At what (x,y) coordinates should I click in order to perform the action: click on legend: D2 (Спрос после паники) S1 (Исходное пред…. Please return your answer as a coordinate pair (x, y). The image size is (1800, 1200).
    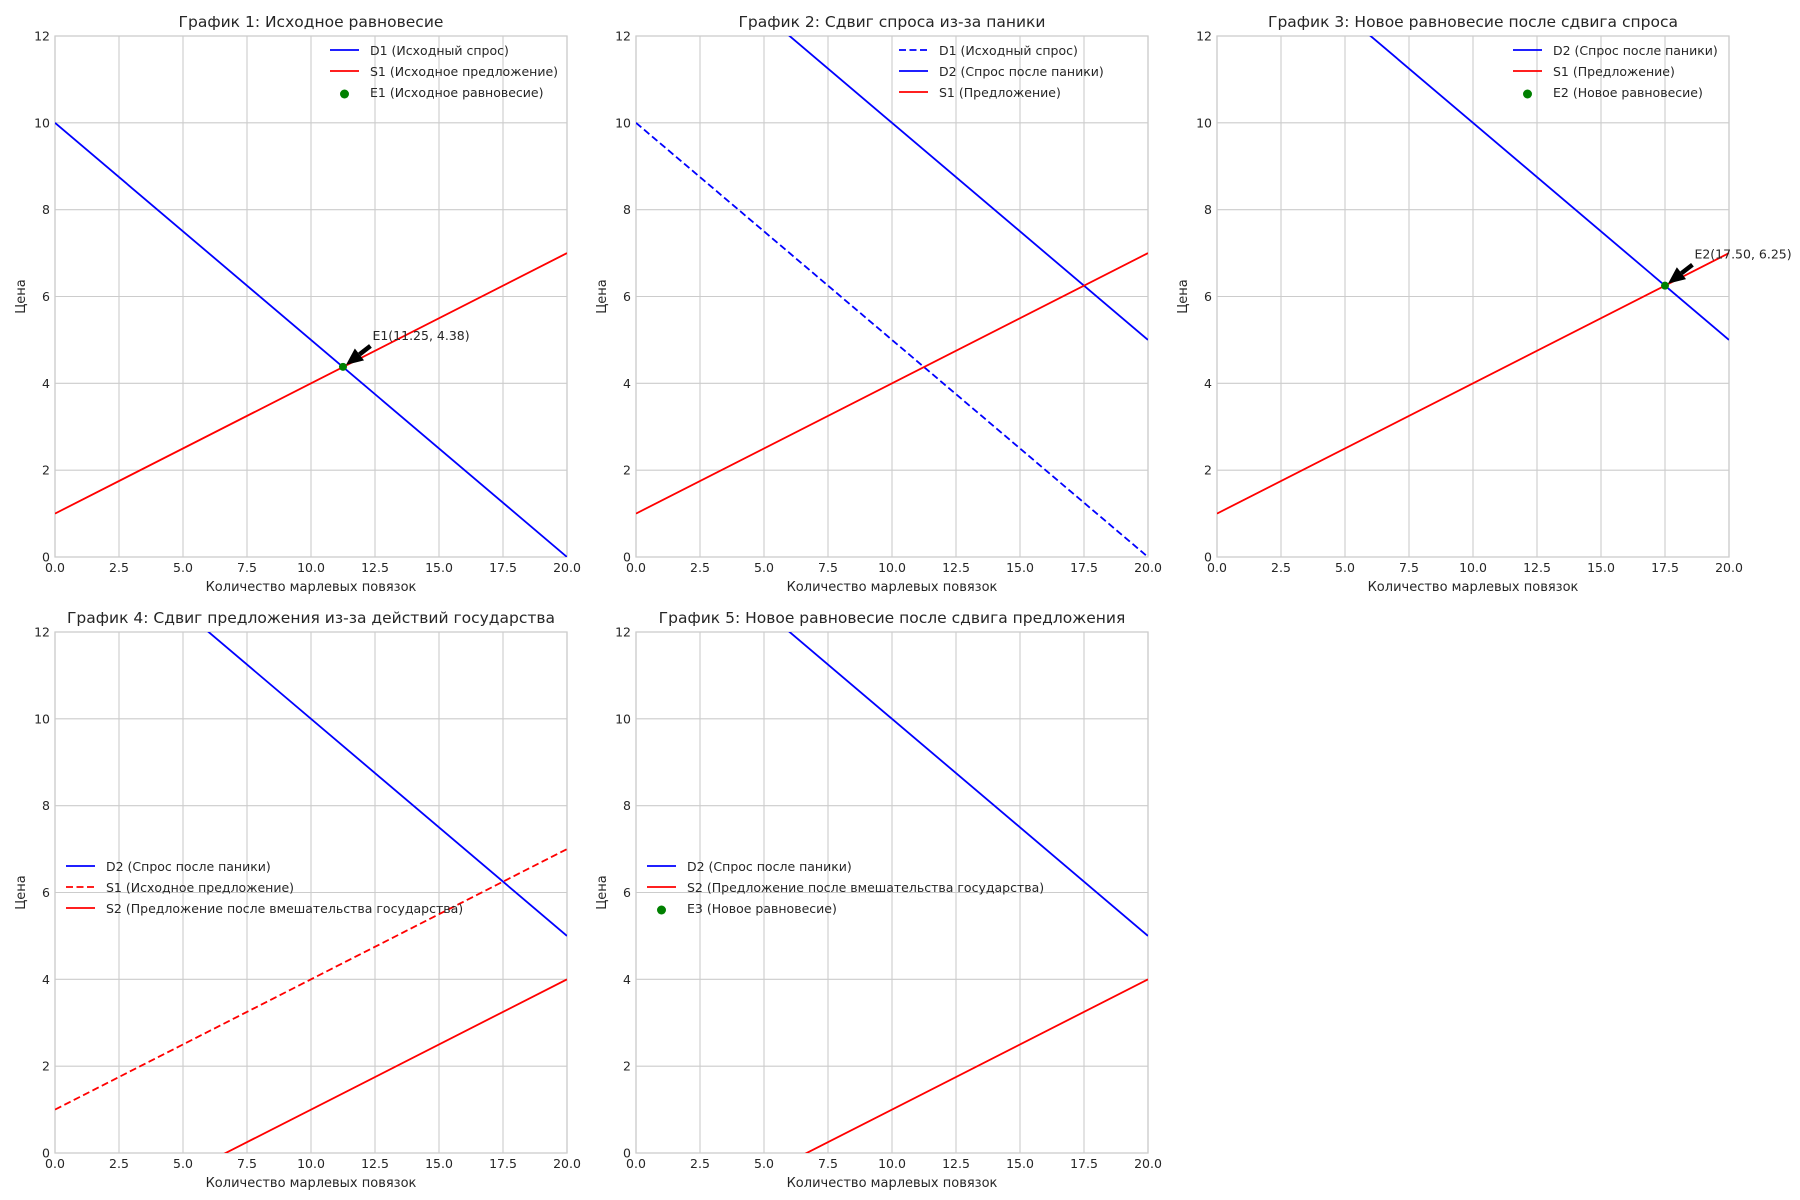
    Looking at the image, I should click on (264, 887).